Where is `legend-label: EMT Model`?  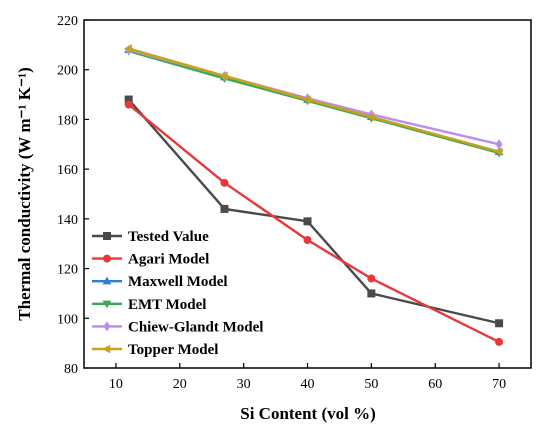 legend-label: EMT Model is located at coordinates (167, 305).